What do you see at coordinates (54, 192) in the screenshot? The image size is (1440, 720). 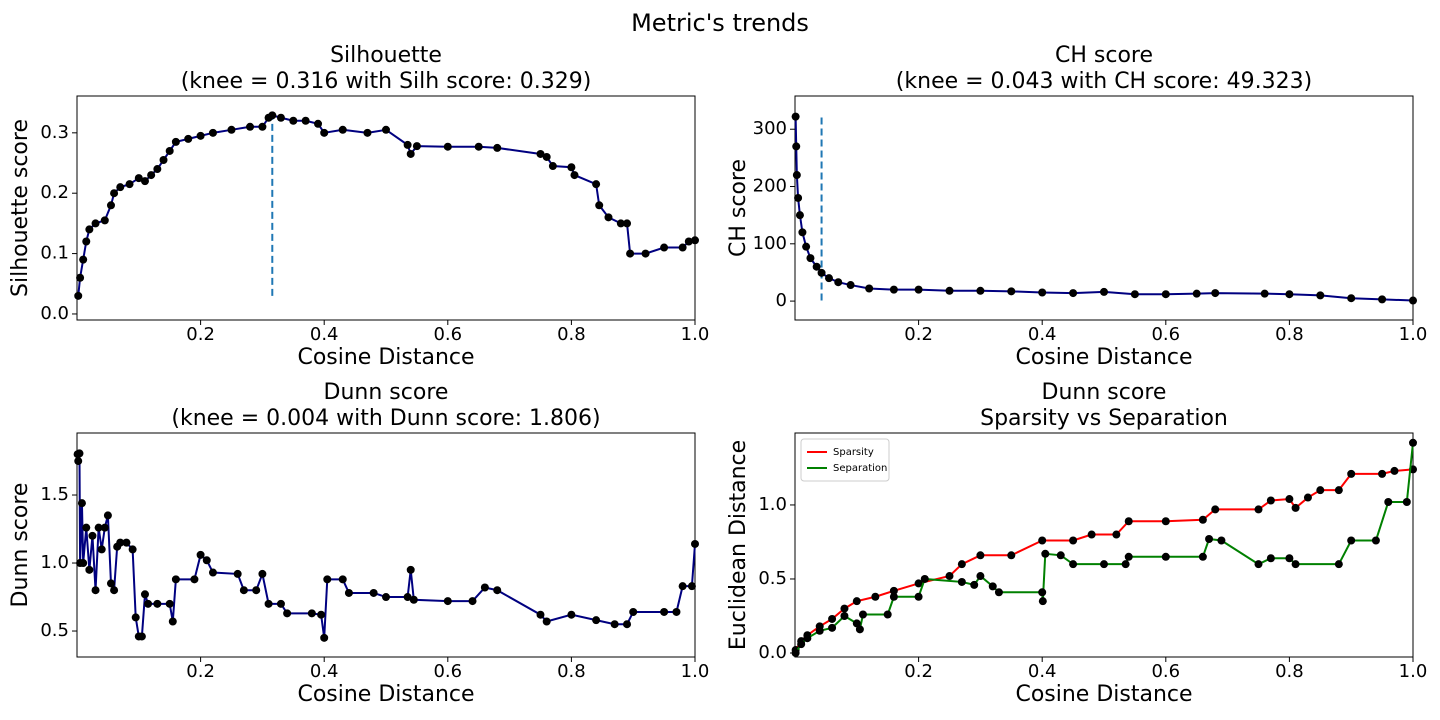 I see `y-tick-label: 0.2` at bounding box center [54, 192].